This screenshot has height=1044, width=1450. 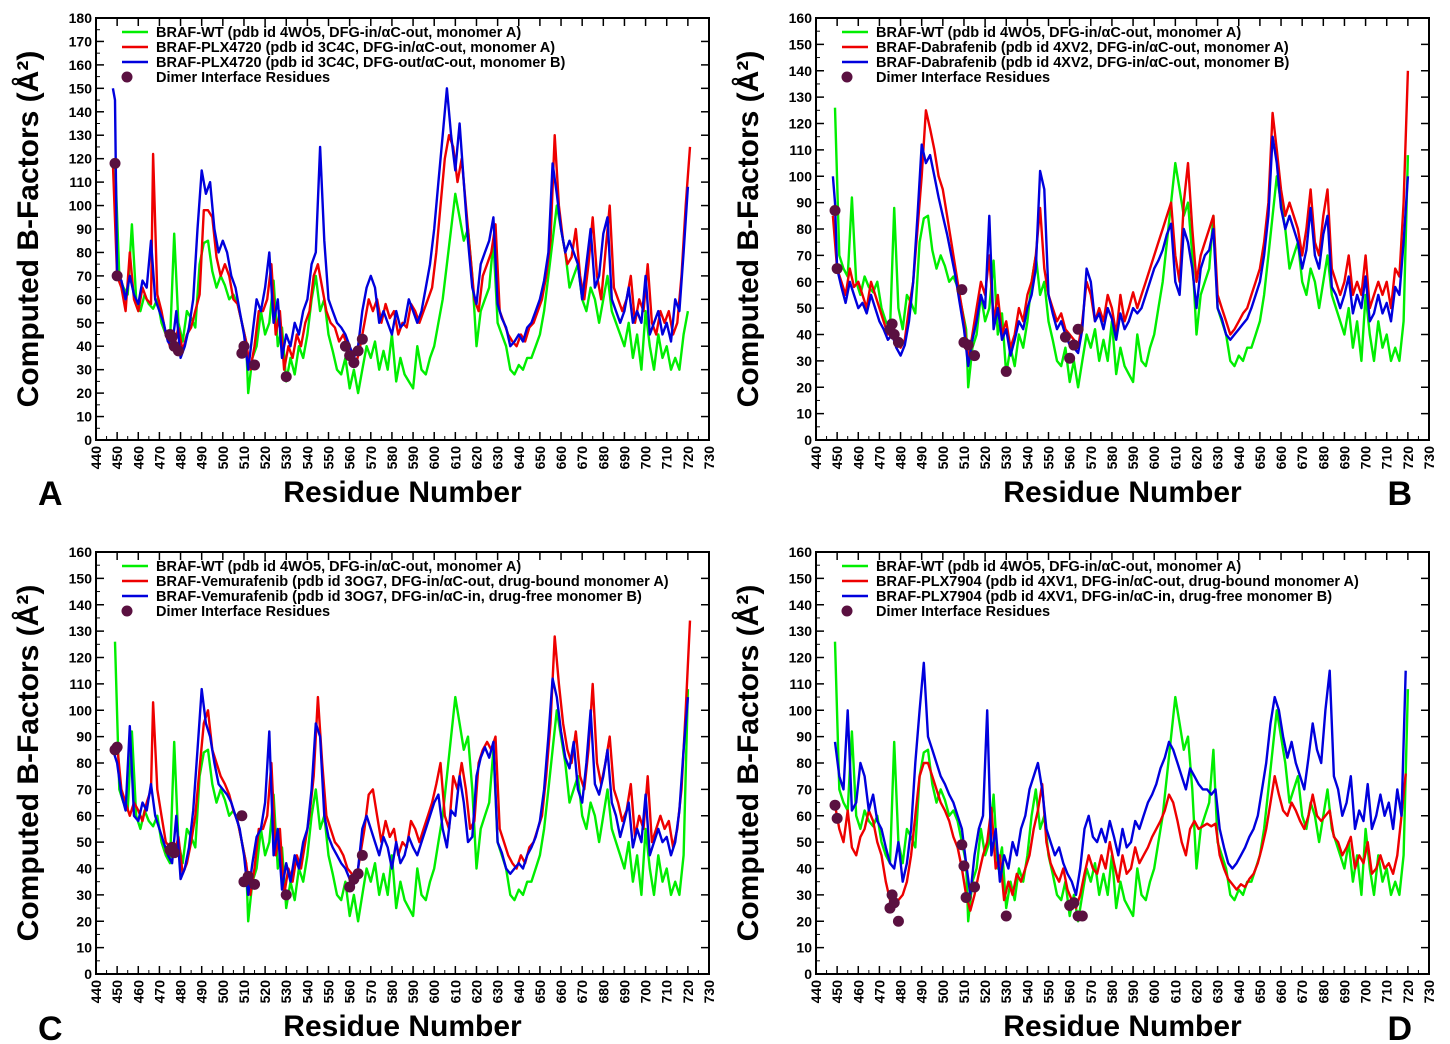 What do you see at coordinates (476, 458) in the screenshot?
I see `x-tick-label: 620` at bounding box center [476, 458].